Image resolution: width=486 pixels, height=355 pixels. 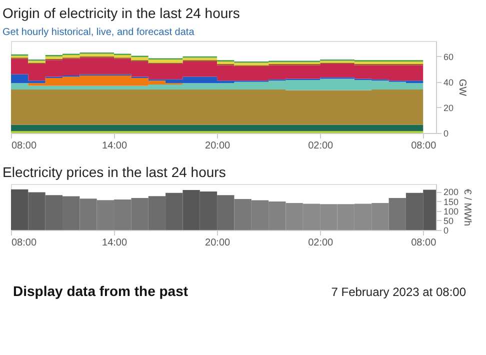 I want to click on y-tick-label: 200, so click(x=451, y=192).